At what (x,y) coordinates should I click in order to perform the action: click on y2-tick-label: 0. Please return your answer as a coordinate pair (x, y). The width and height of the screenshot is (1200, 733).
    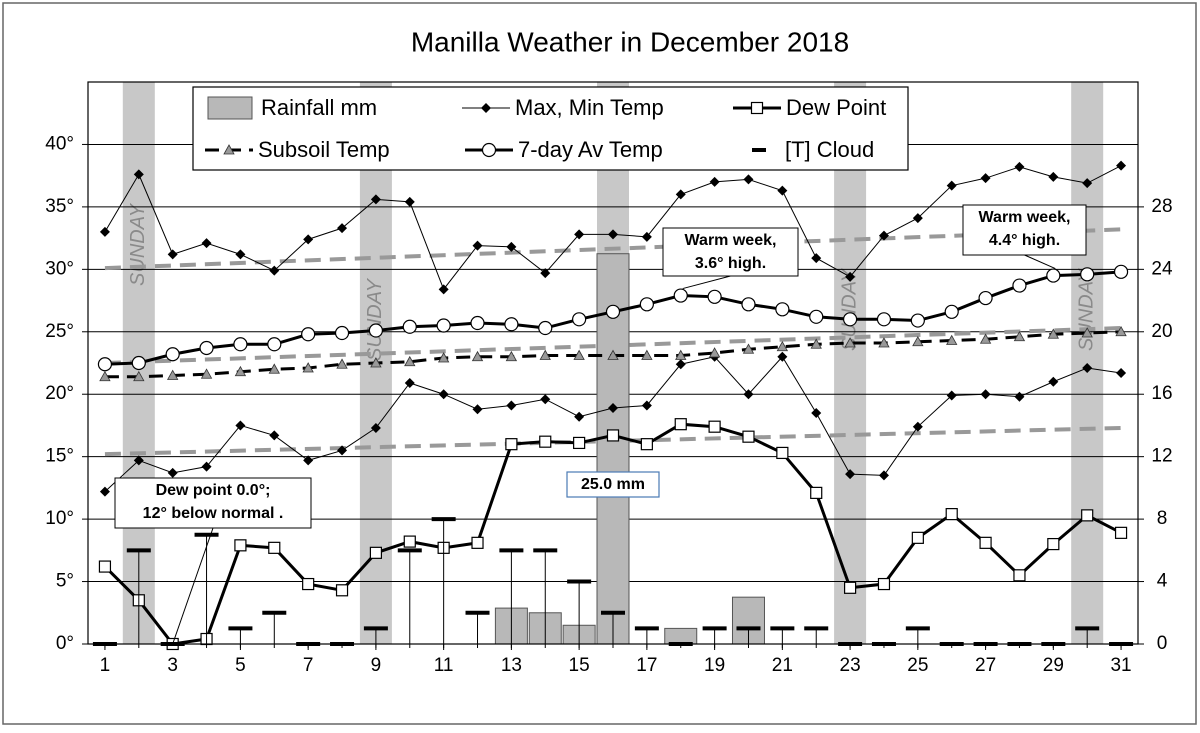
    Looking at the image, I should click on (1162, 643).